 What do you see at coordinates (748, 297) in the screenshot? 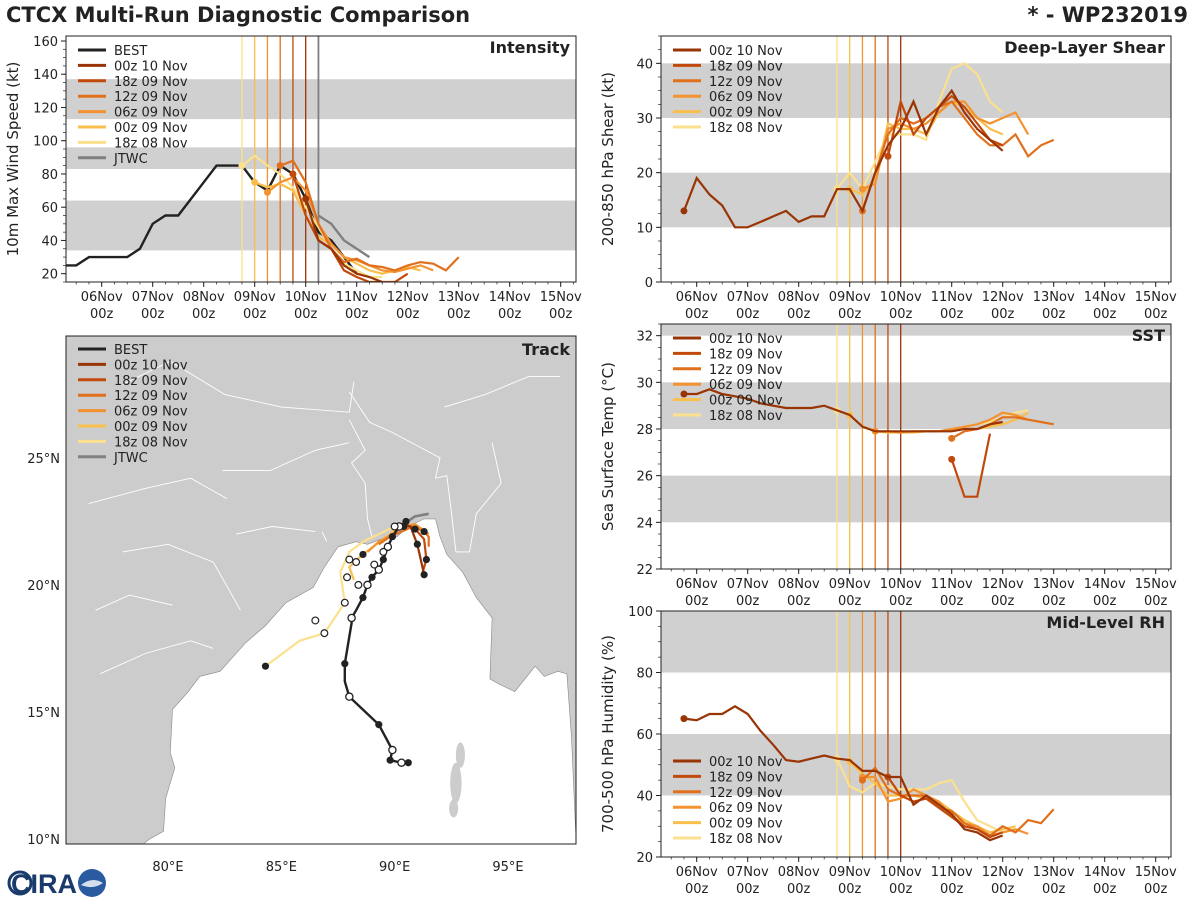
I see `x-tick-label-date: 07Nov` at bounding box center [748, 297].